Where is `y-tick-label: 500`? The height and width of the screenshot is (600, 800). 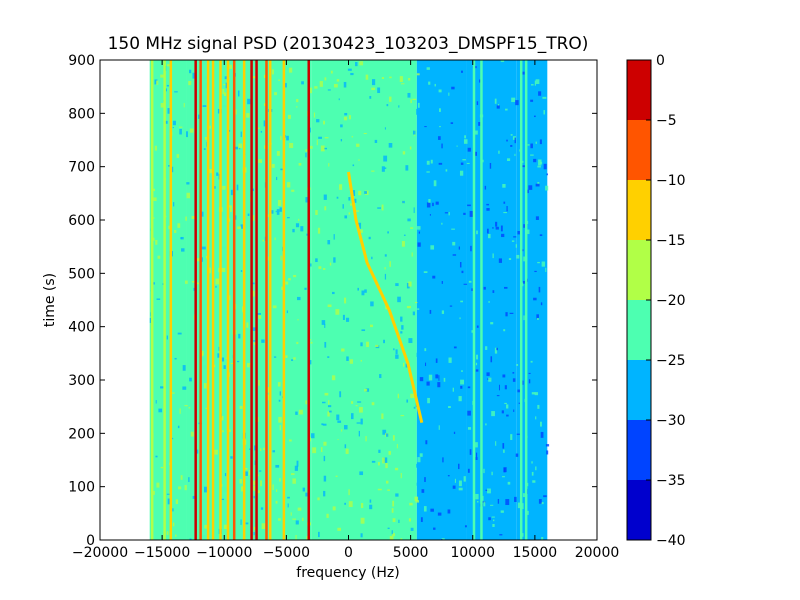 y-tick-label: 500 is located at coordinates (81, 274).